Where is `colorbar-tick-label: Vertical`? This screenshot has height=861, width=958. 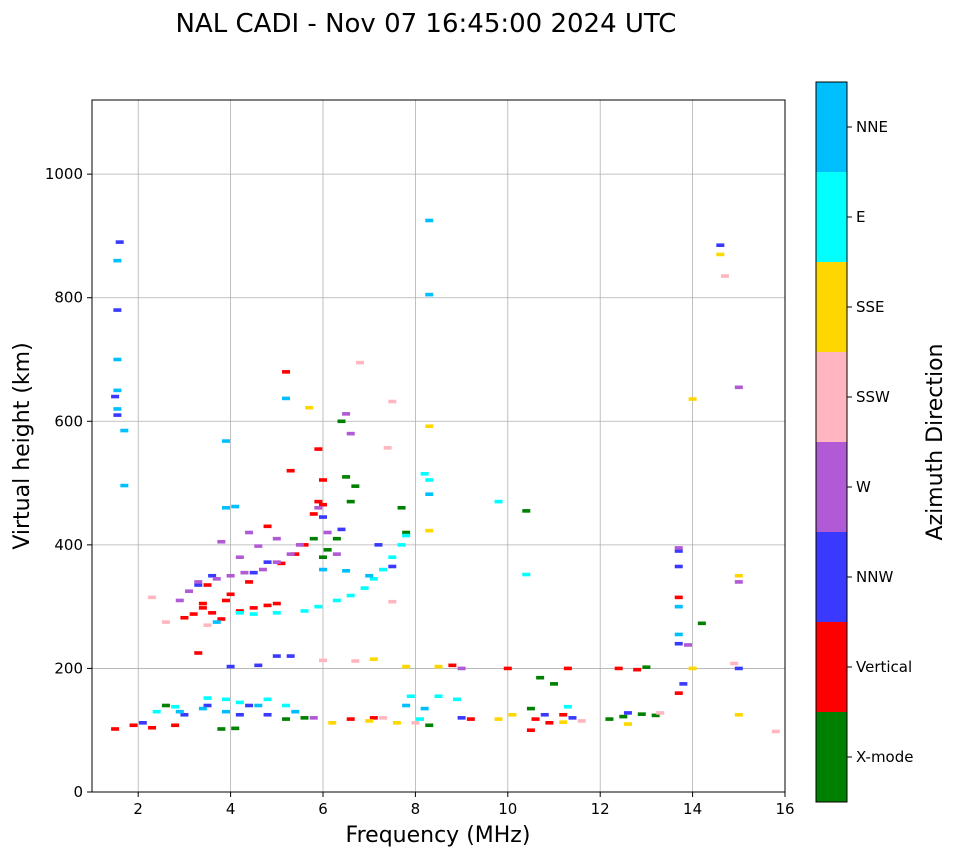 colorbar-tick-label: Vertical is located at coordinates (884, 667).